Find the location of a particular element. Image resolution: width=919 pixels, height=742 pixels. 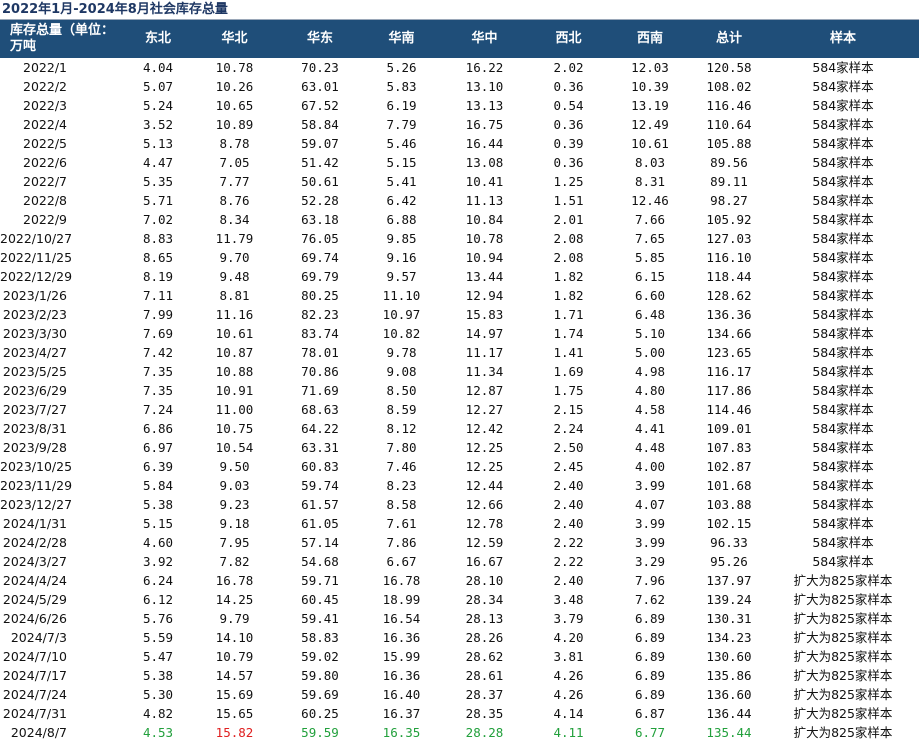

cell-total: 103.88 is located at coordinates (729, 504).